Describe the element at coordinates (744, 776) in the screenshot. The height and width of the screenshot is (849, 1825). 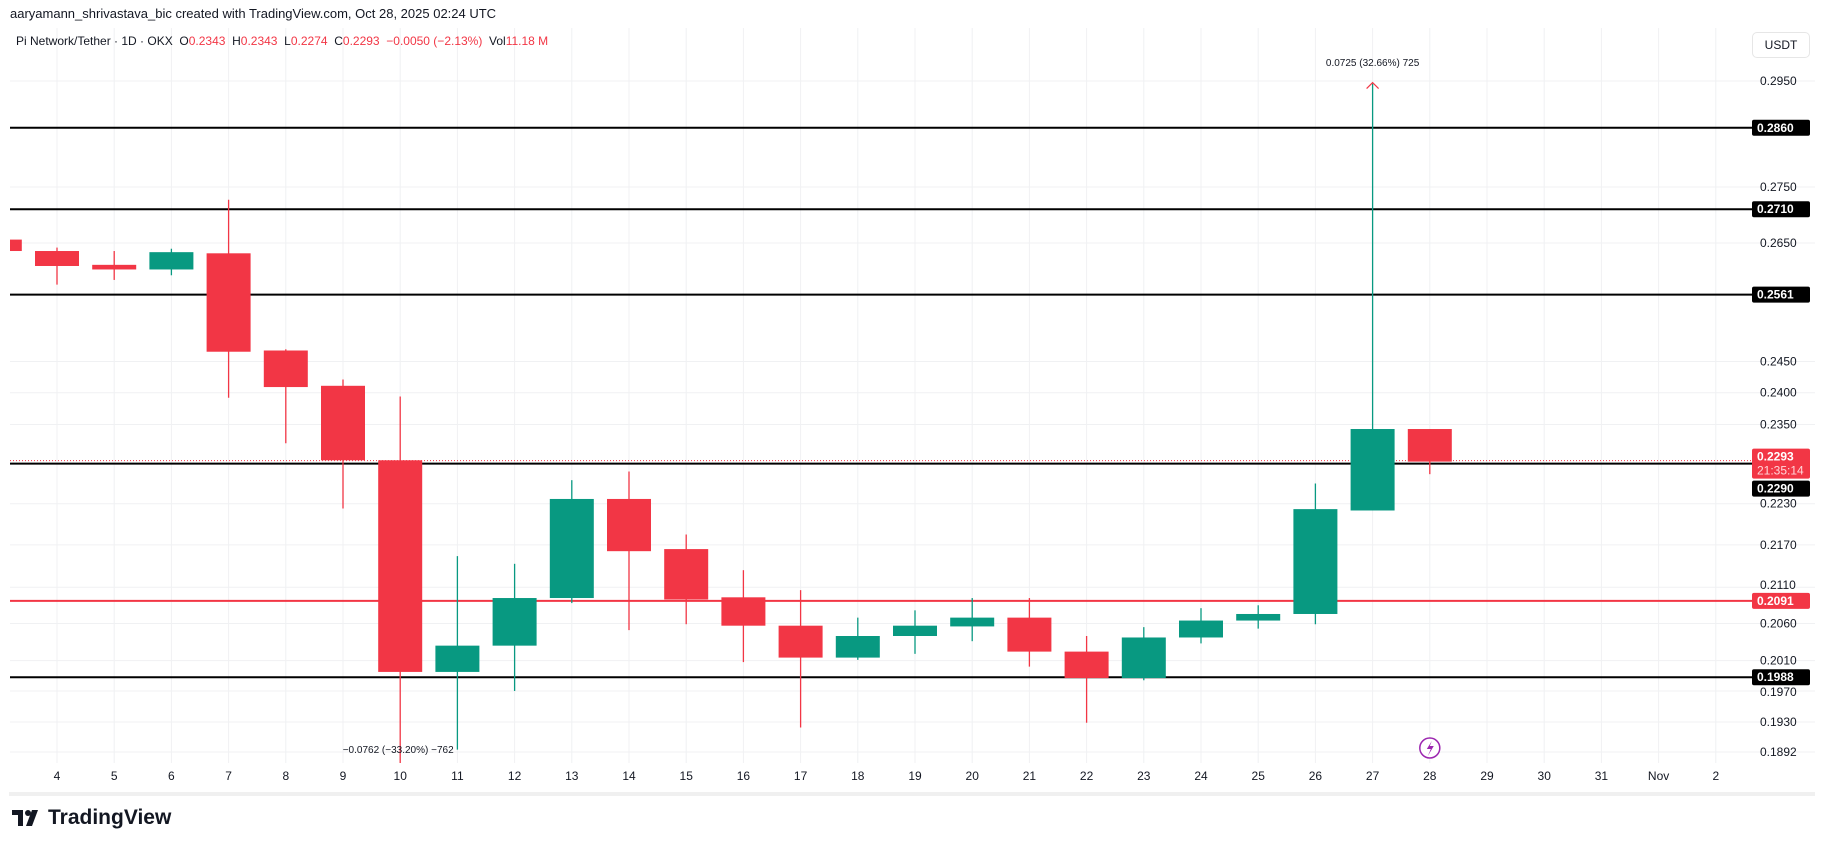
I see `x-tick-label: 16` at that location.